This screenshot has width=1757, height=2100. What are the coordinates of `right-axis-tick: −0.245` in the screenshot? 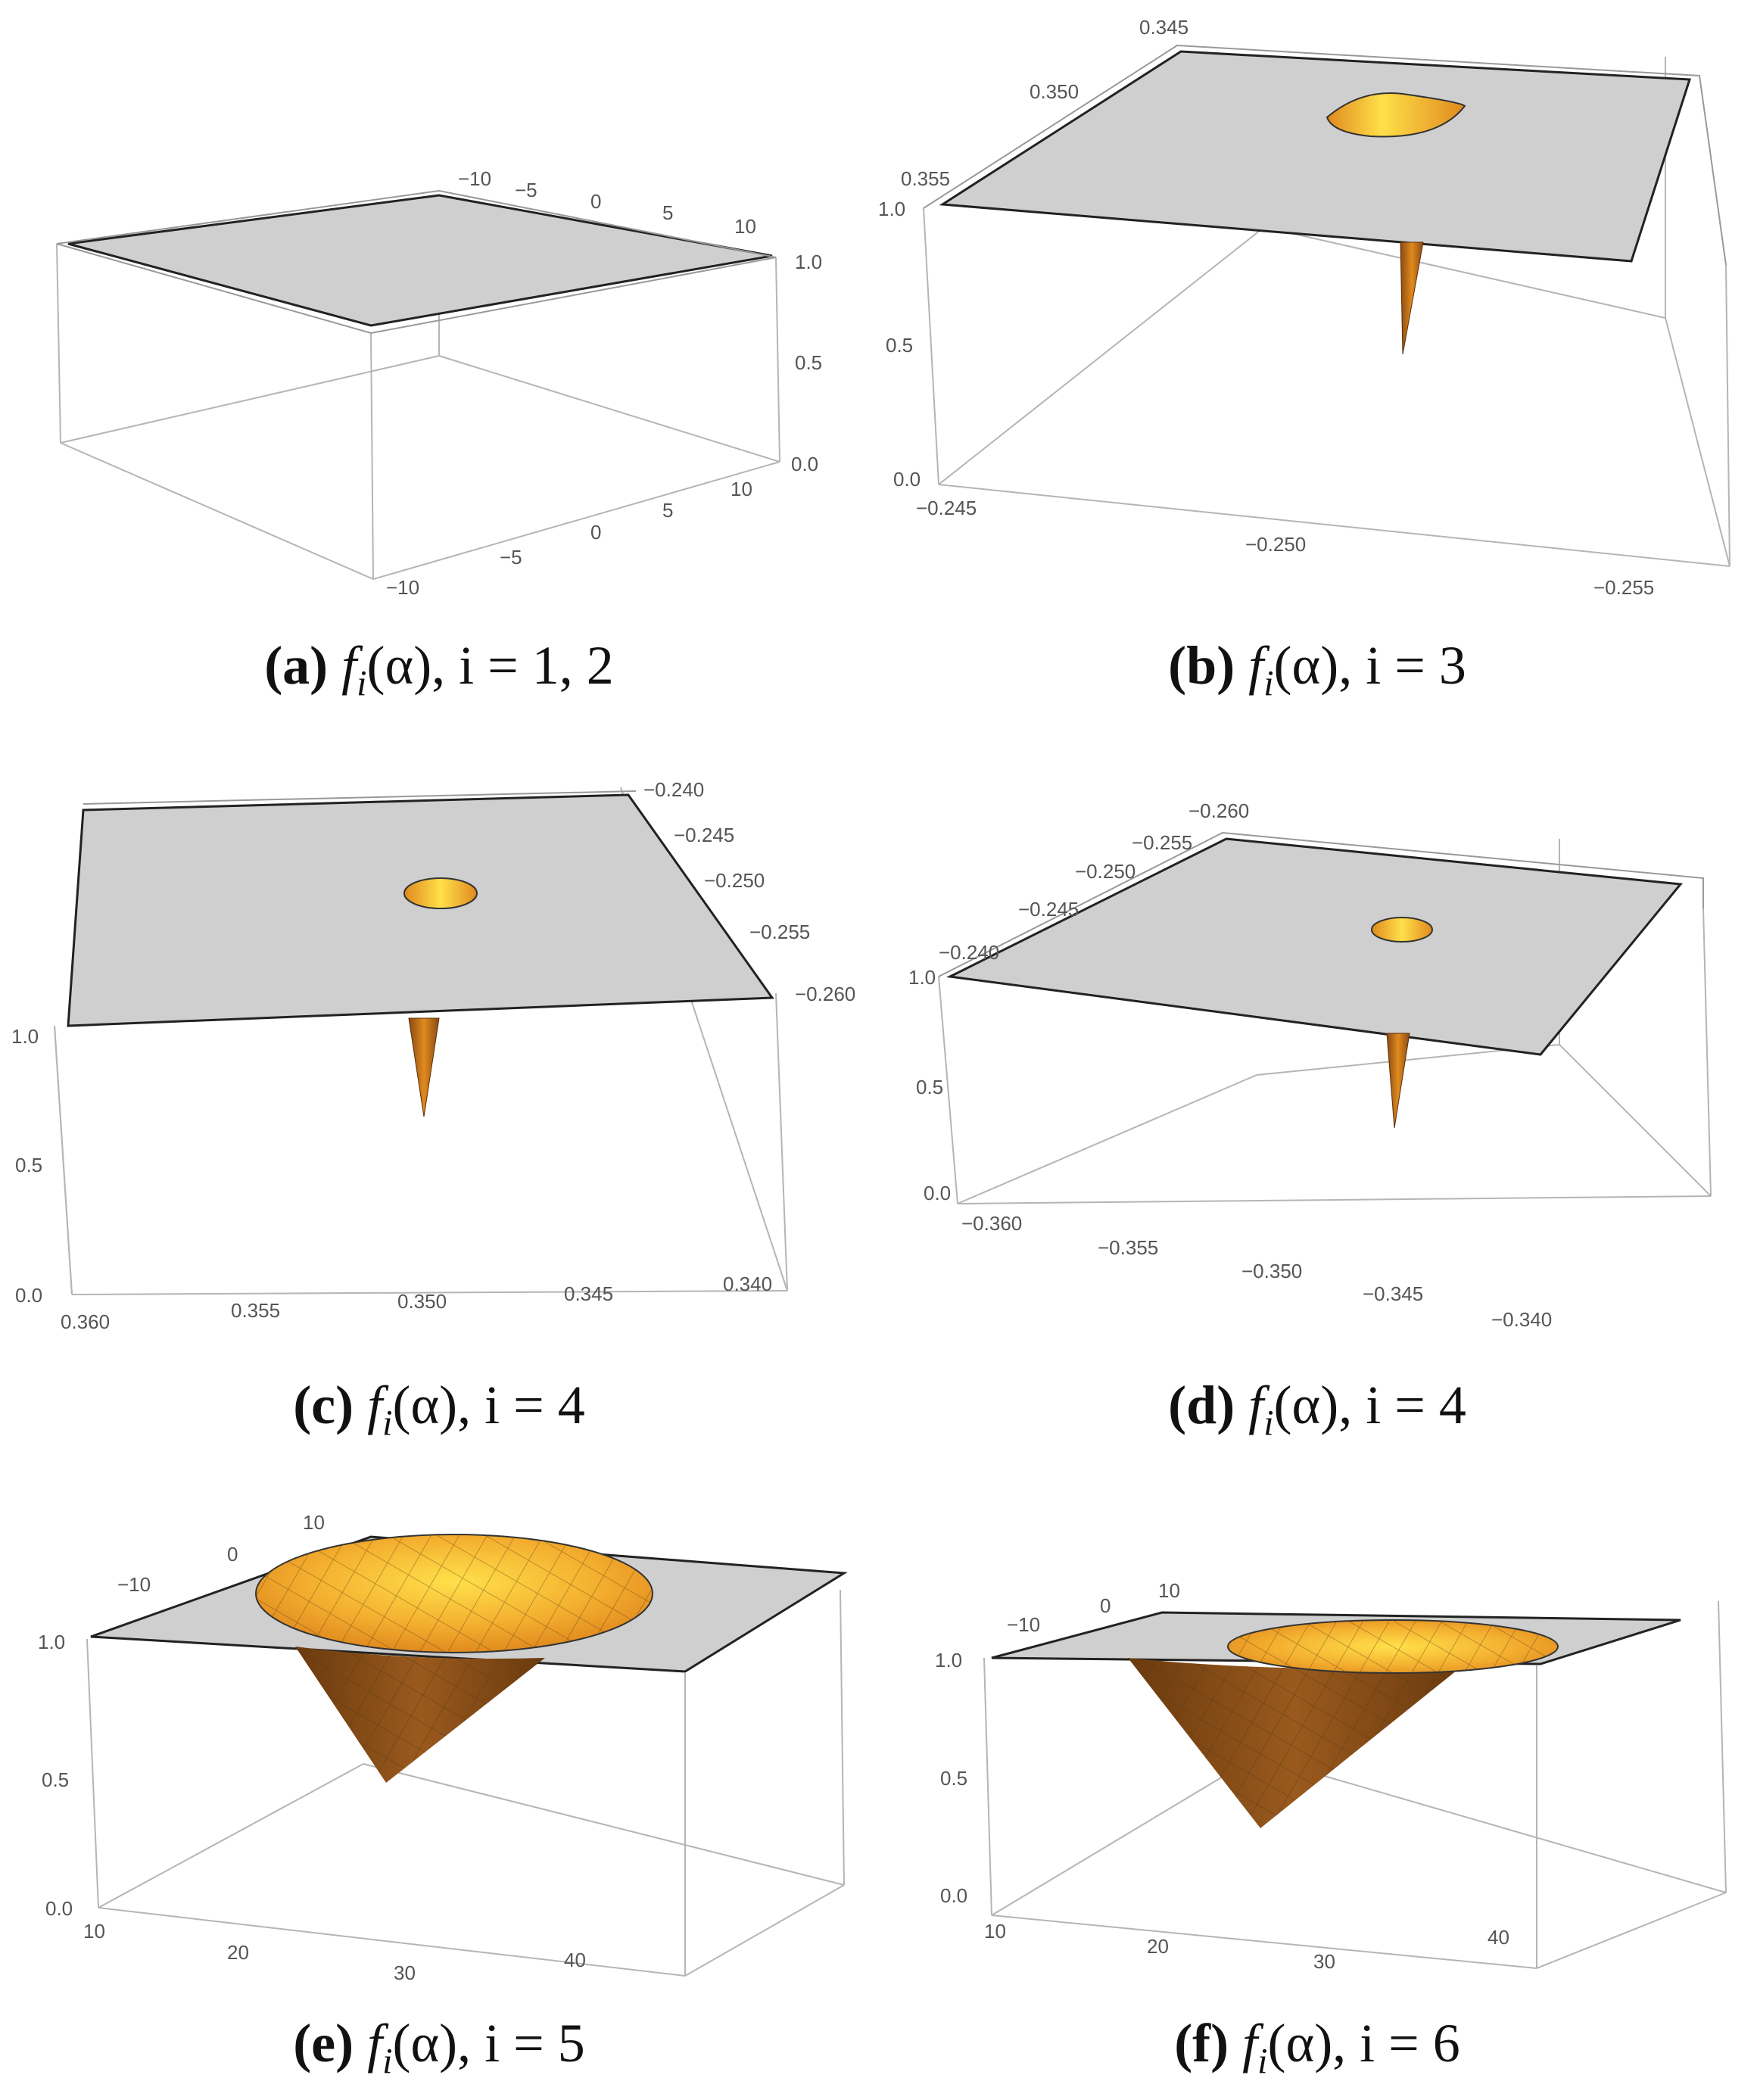 It's located at (704, 835).